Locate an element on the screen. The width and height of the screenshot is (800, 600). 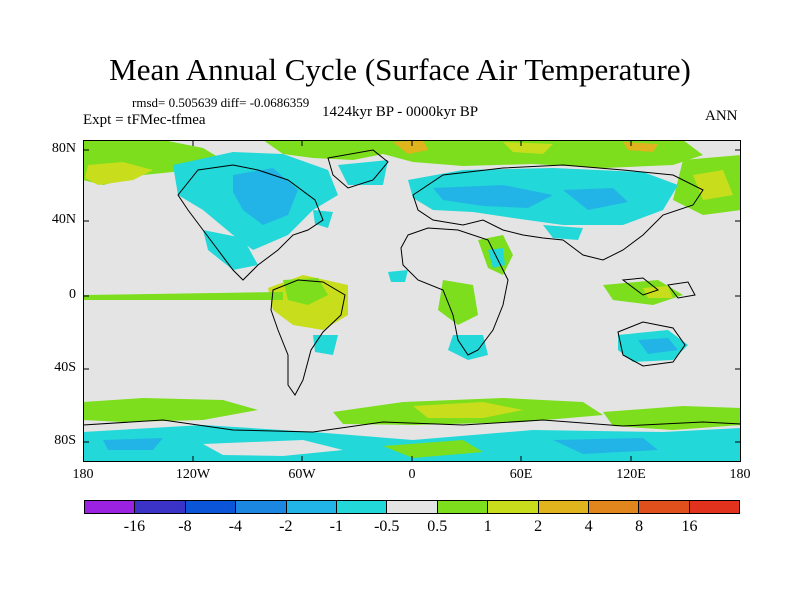
colorbar-label: -2 is located at coordinates (286, 526).